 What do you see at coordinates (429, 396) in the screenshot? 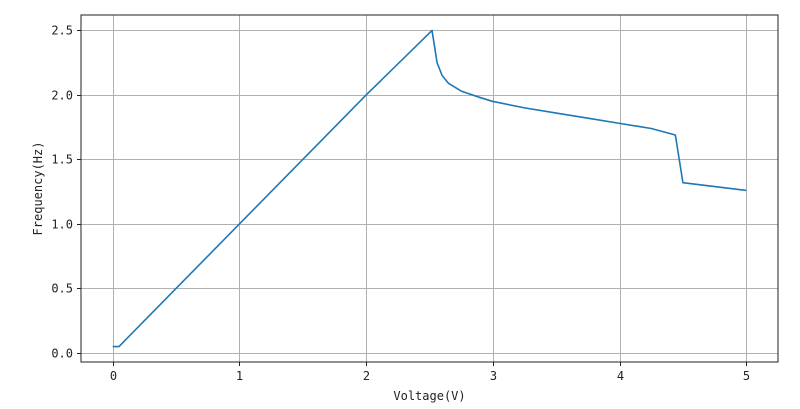
I see `x-axis-label: Voltage(V)` at bounding box center [429, 396].